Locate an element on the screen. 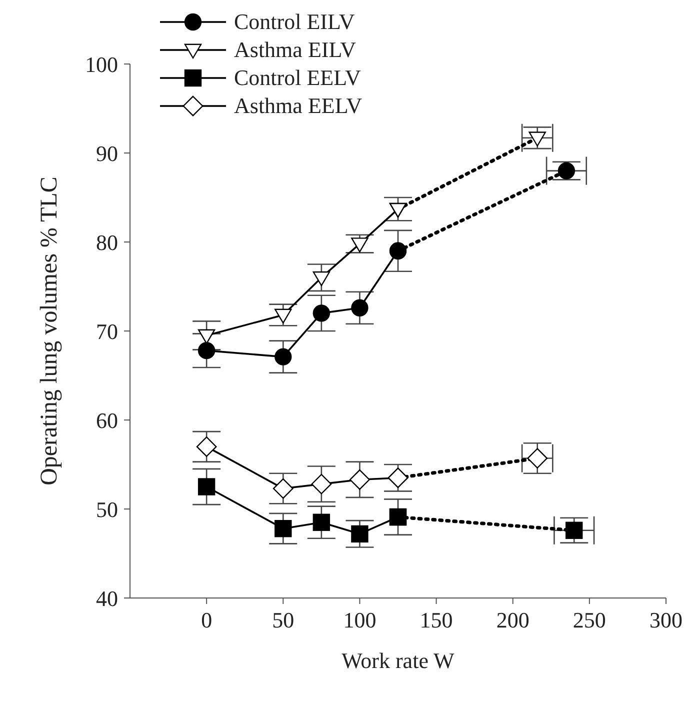 The image size is (697, 703). x-tick-label: 250 is located at coordinates (589, 620).